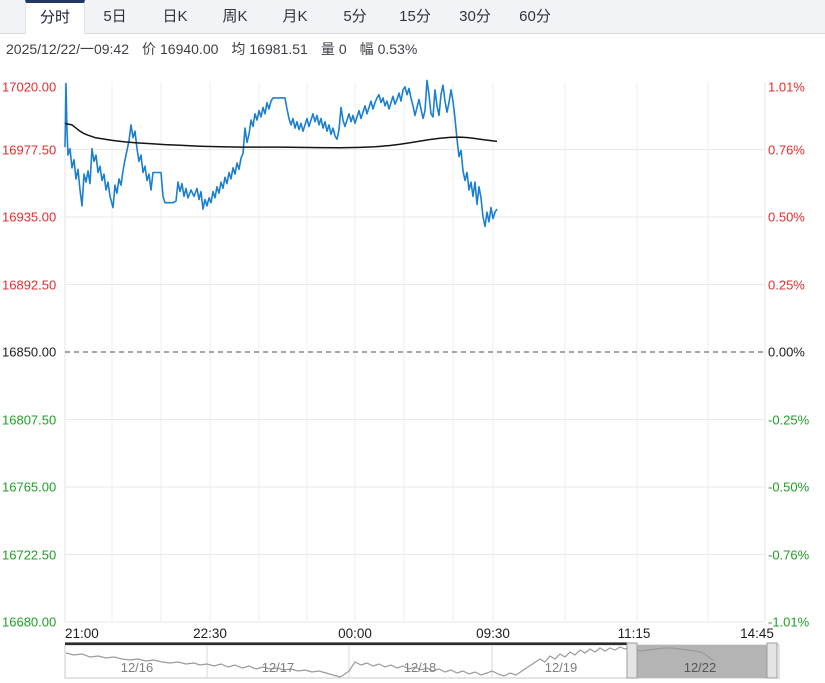 Image resolution: width=825 pixels, height=683 pixels. I want to click on x-axis-label: 14:45, so click(757, 633).